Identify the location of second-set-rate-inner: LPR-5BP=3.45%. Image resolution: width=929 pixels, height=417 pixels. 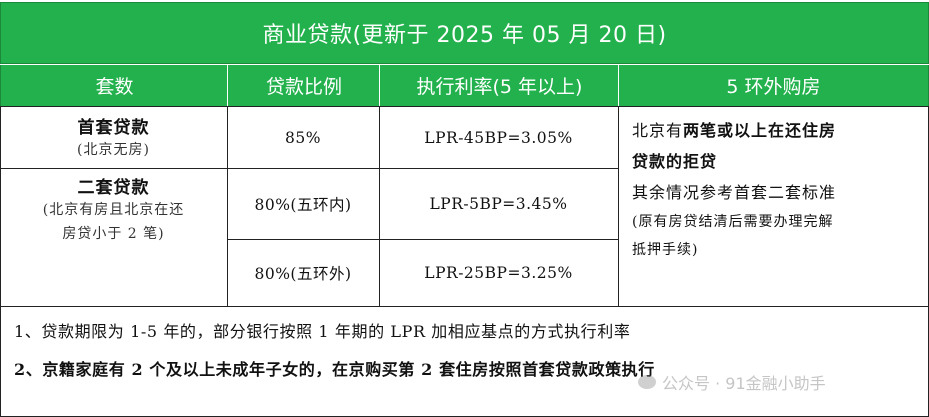
(498, 204).